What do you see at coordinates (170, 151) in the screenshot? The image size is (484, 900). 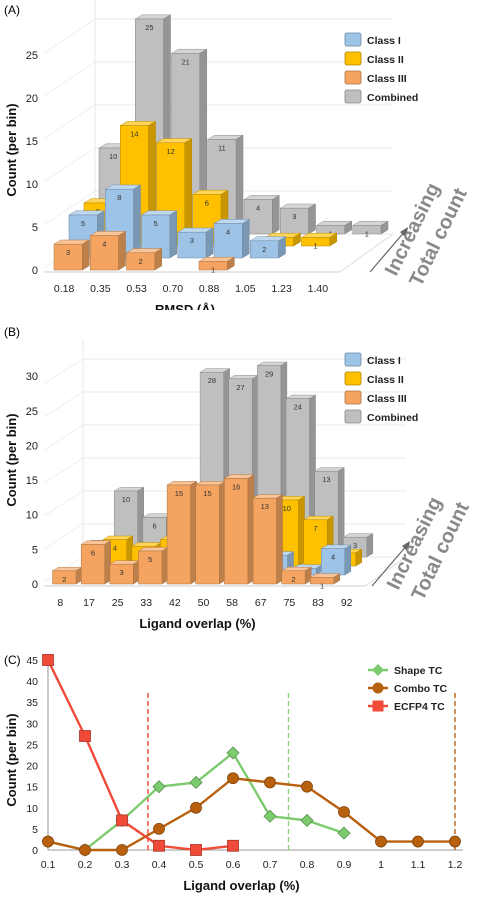 I see `bar-value-label: 12` at bounding box center [170, 151].